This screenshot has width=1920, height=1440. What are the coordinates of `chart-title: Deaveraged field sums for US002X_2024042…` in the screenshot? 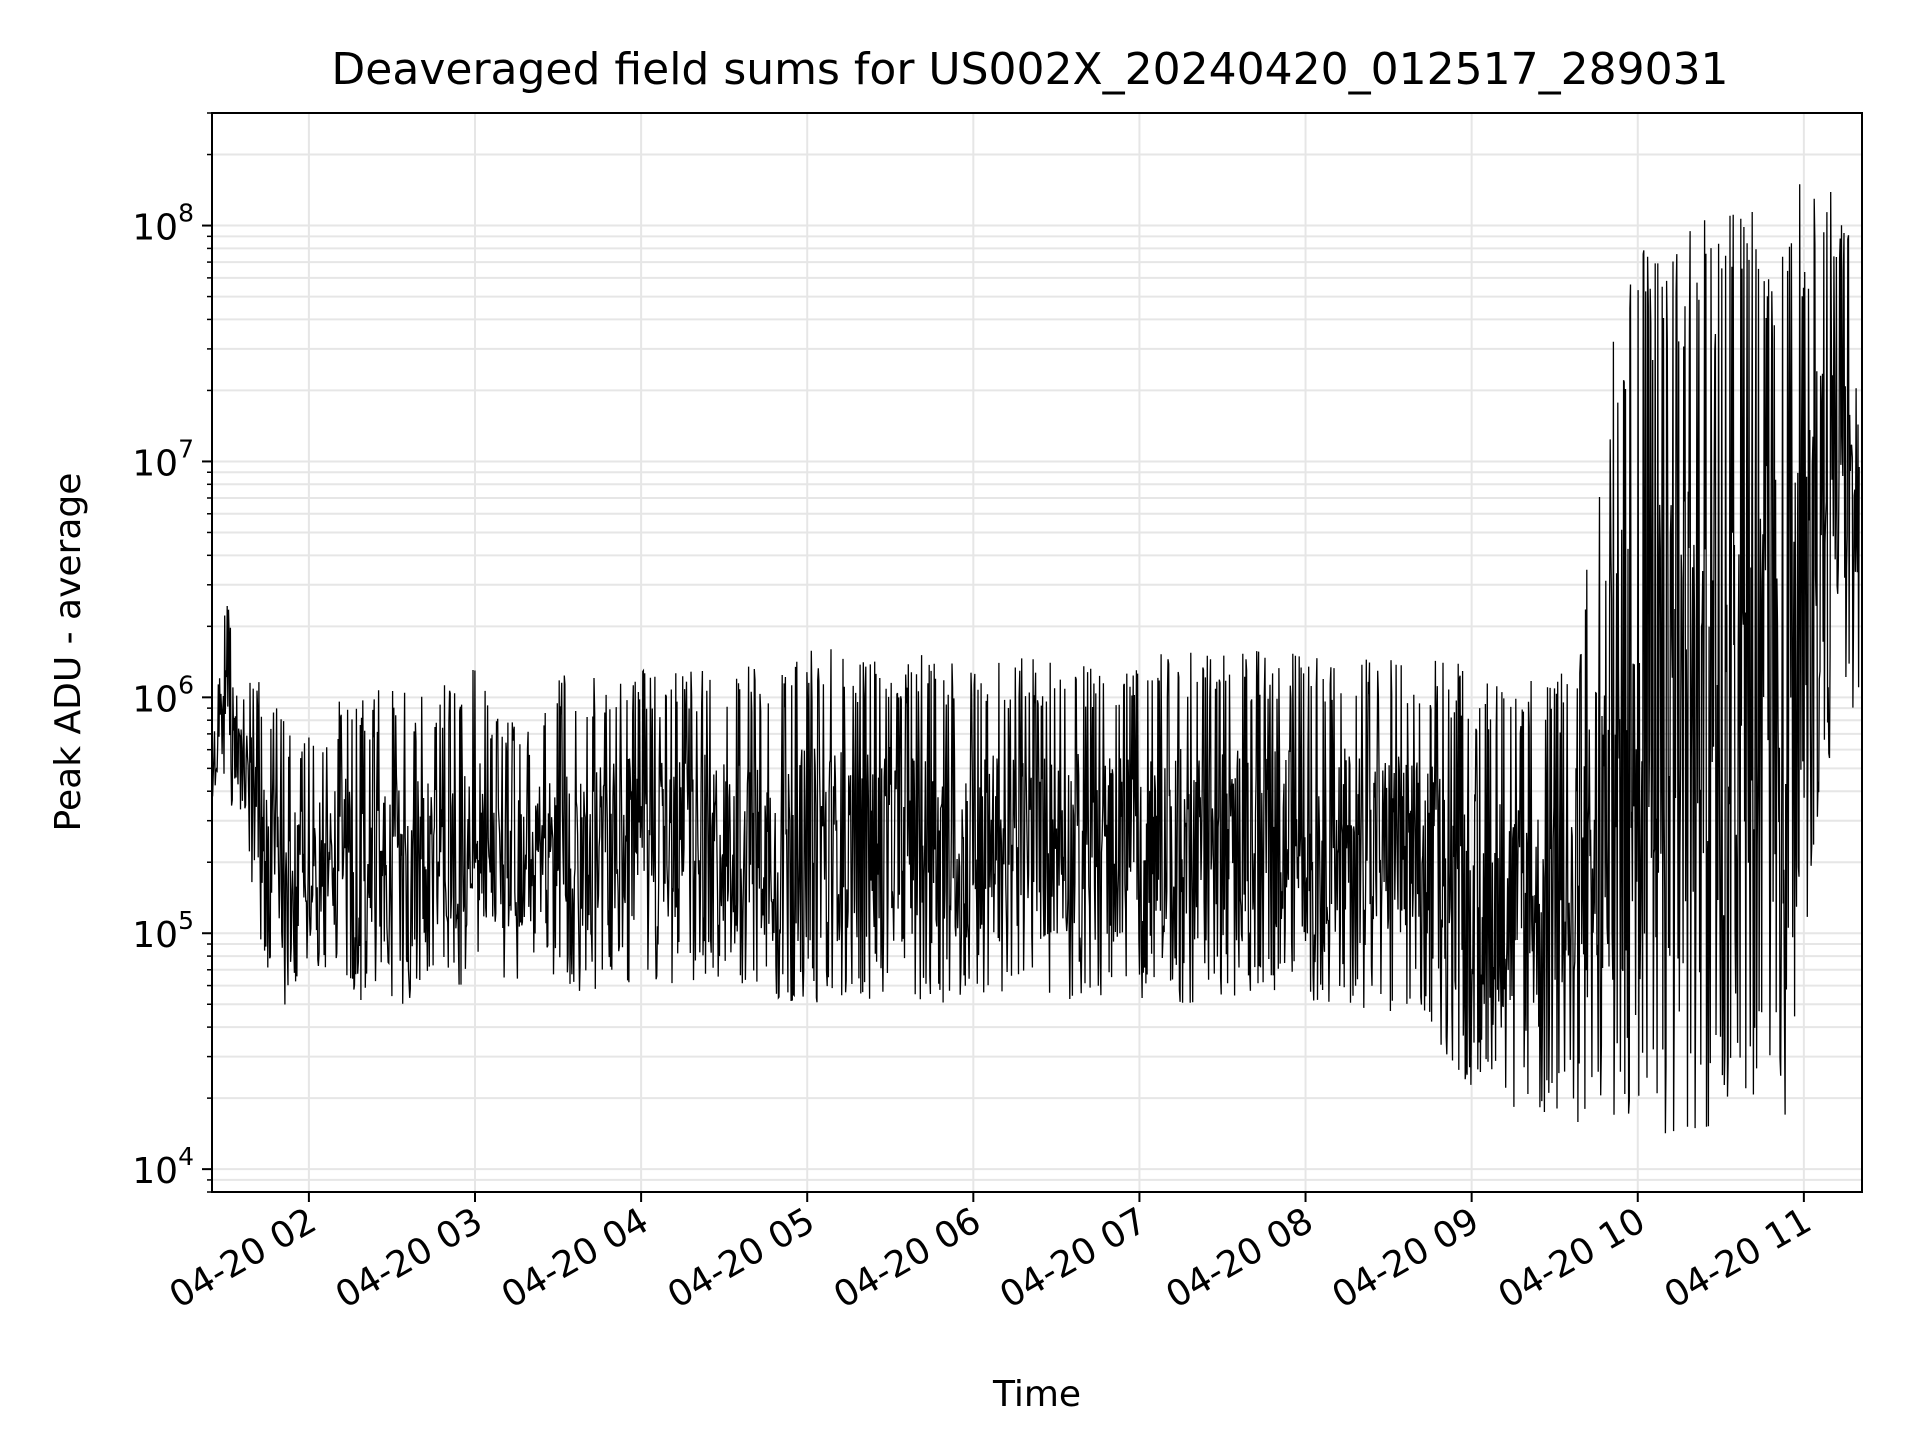 It's located at (1029, 69).